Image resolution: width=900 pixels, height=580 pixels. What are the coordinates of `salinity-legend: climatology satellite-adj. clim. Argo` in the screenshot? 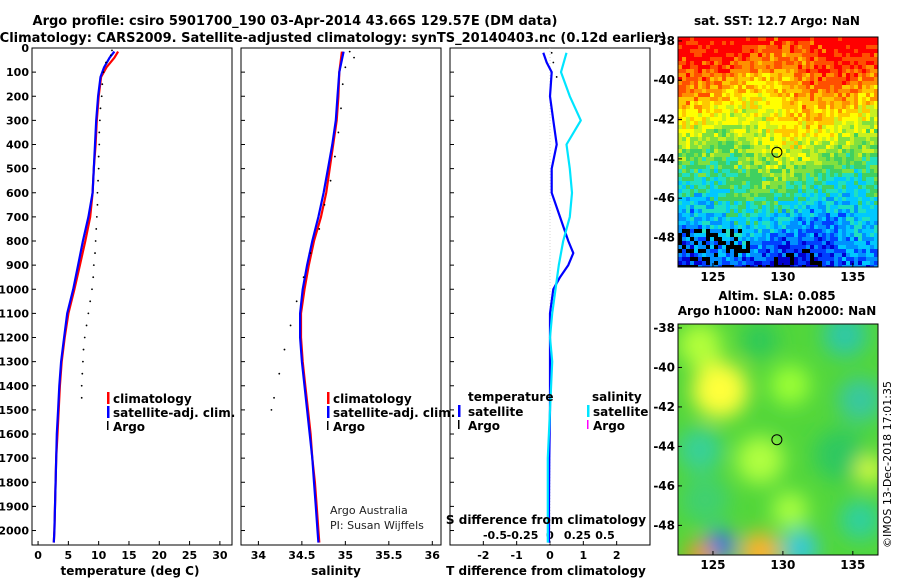 It's located at (391, 413).